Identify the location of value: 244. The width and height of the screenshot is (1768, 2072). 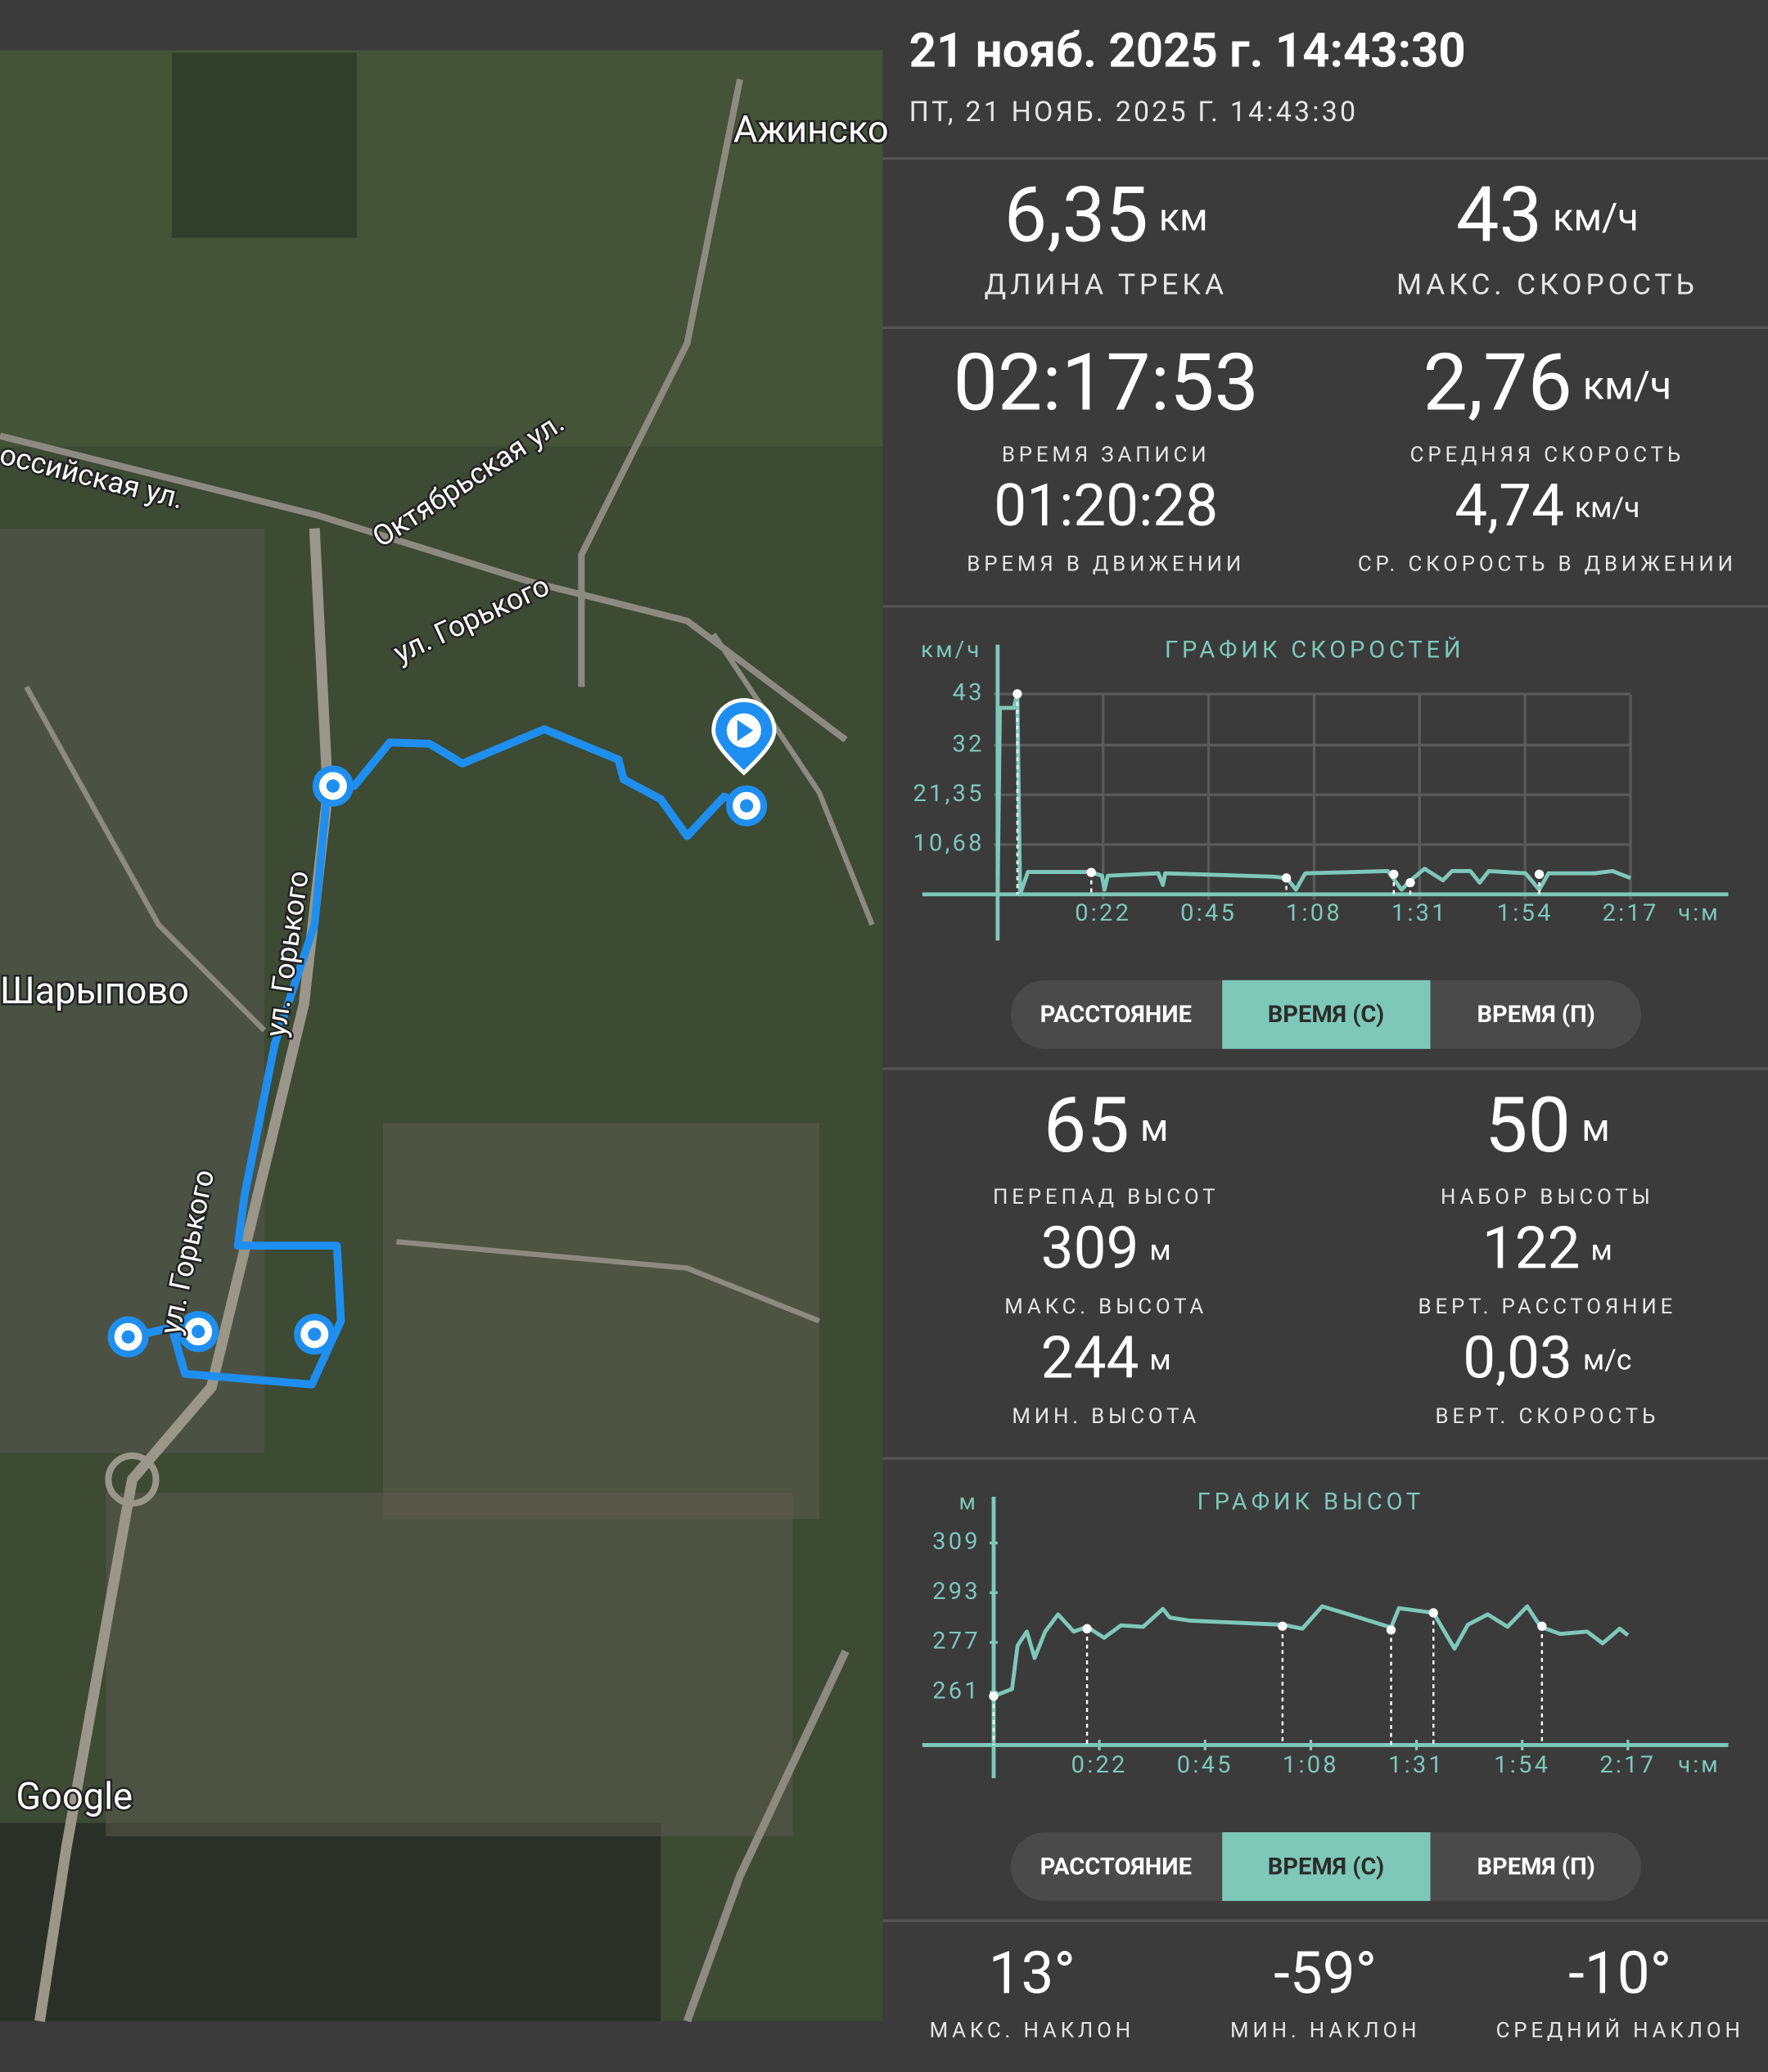
(1090, 1358).